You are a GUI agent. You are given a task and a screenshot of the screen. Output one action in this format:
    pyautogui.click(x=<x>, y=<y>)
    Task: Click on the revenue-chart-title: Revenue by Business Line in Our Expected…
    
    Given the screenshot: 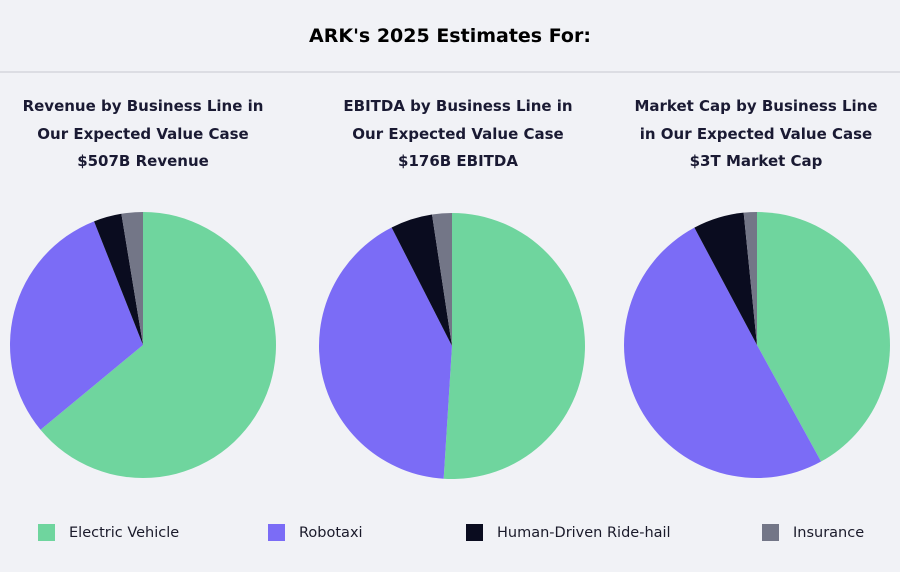 What is the action you would take?
    pyautogui.click(x=146, y=134)
    